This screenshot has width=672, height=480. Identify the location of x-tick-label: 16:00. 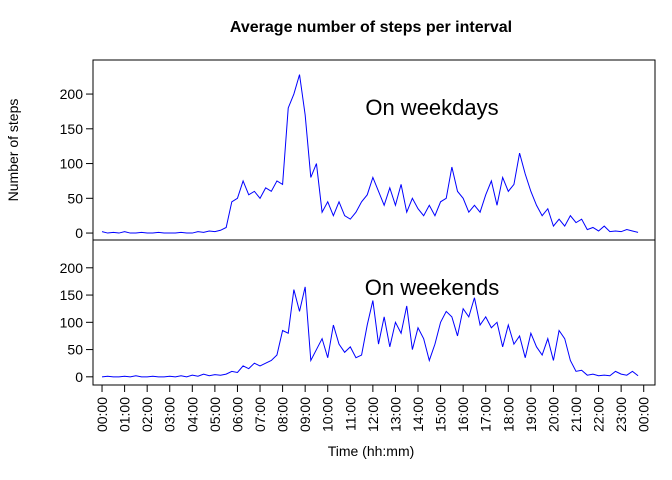
(463, 414).